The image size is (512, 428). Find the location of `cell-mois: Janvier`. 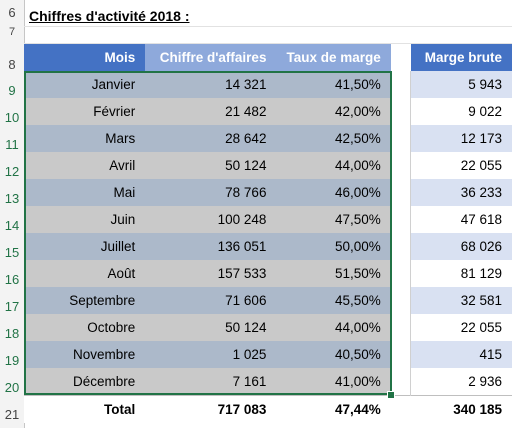

cell-mois: Janvier is located at coordinates (85, 84).